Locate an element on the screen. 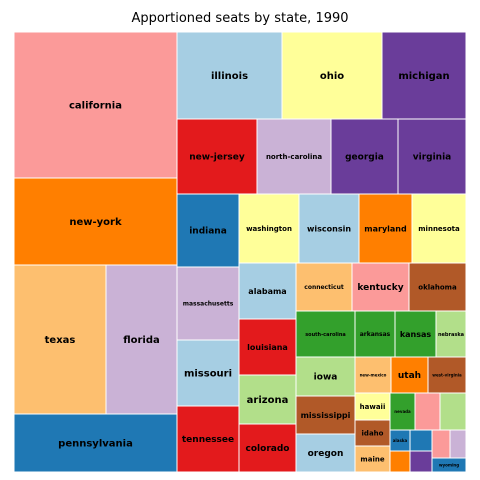 The width and height of the screenshot is (480, 480). cell-label-arizona: arizona is located at coordinates (268, 400).